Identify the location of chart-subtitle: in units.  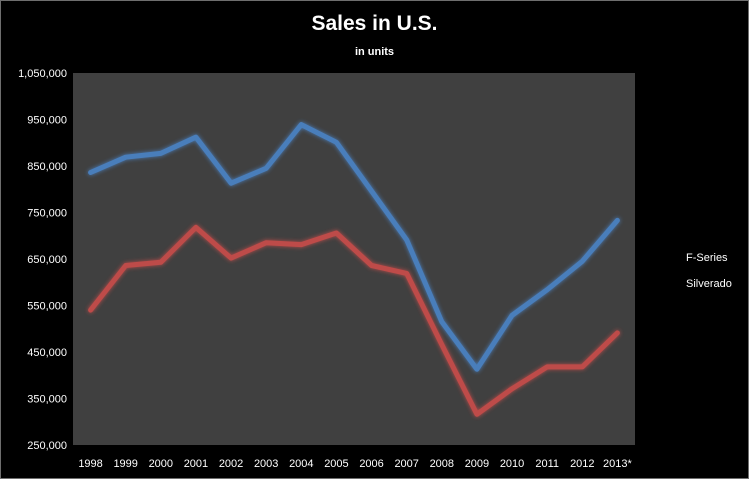
(374, 52).